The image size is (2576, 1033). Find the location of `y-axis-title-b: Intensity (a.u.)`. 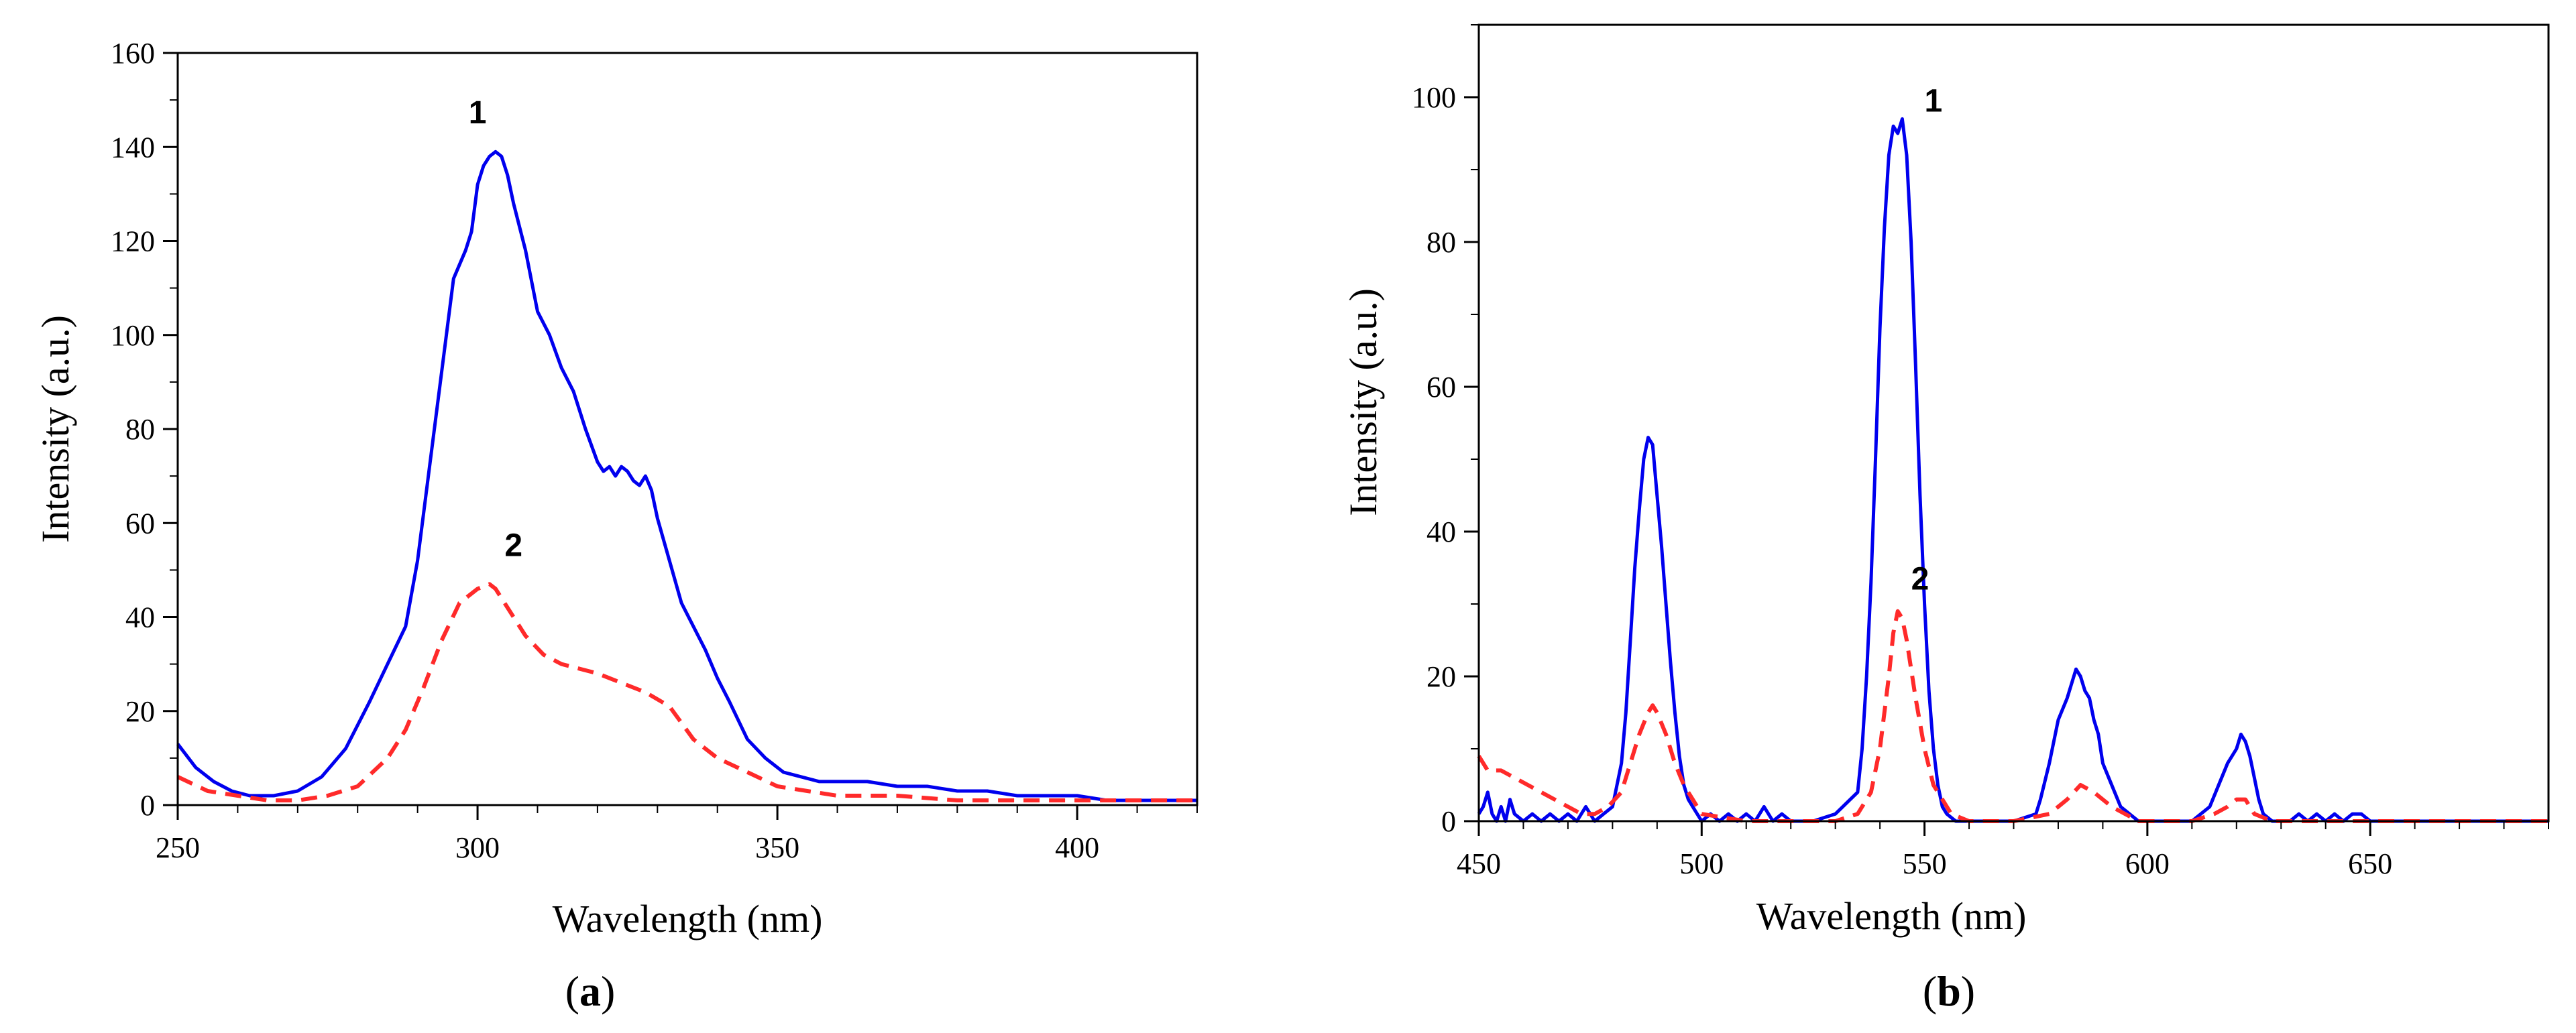

y-axis-title-b: Intensity (a.u.) is located at coordinates (1363, 402).